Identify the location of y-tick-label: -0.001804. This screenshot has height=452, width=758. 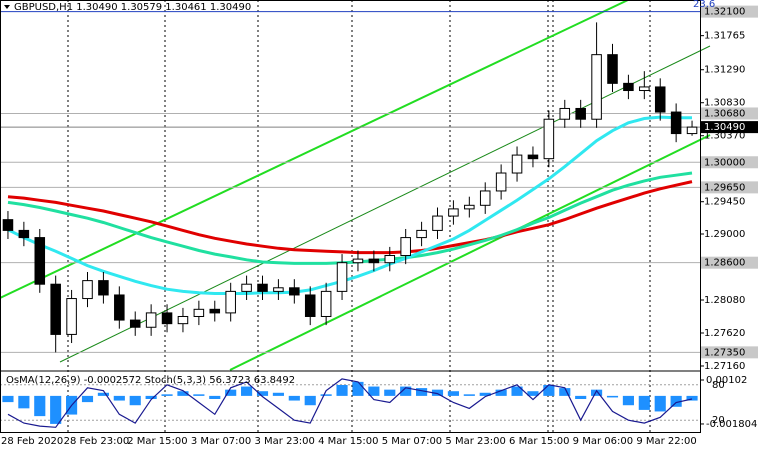
(731, 424).